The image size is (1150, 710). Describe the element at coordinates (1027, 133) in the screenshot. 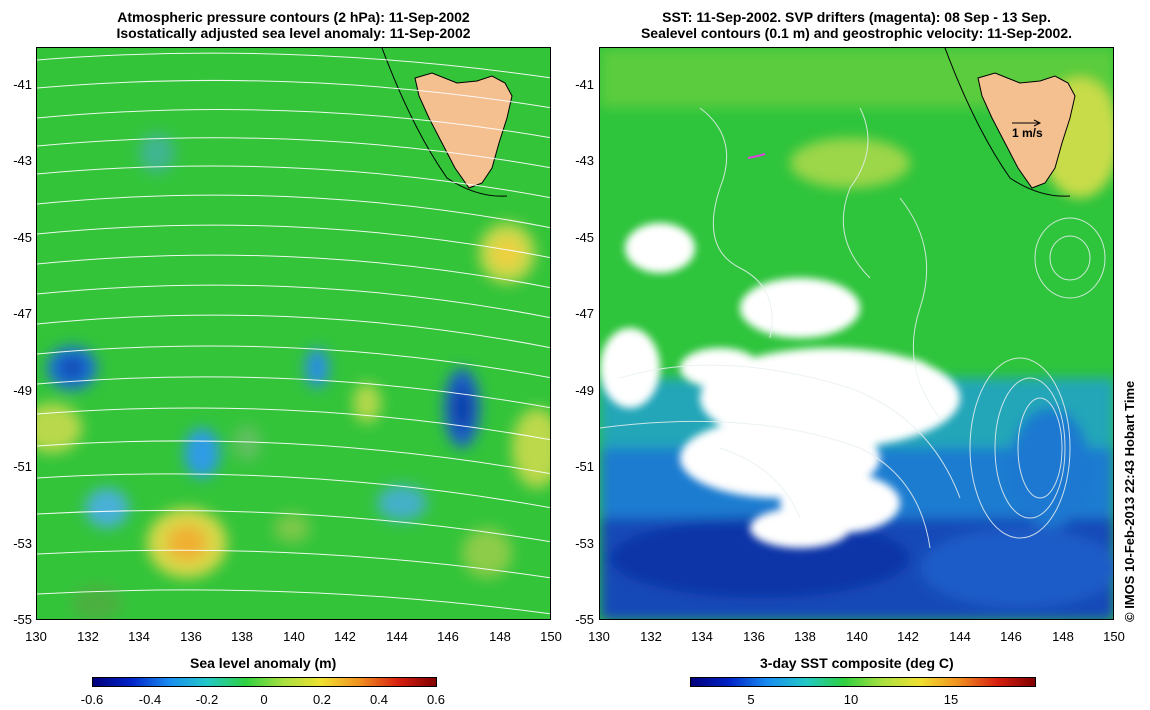

I see `velocity-scale-label: 1 m/s` at that location.